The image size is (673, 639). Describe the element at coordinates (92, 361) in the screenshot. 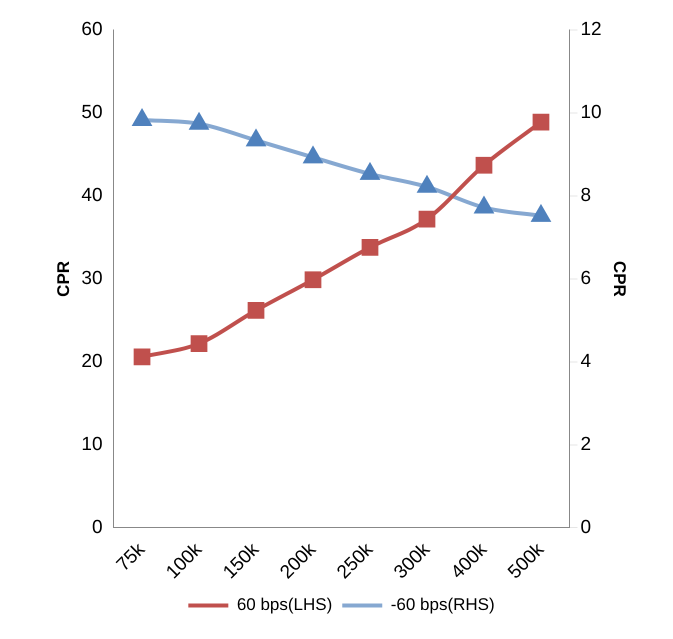

I see `y-tick-label: 20` at that location.